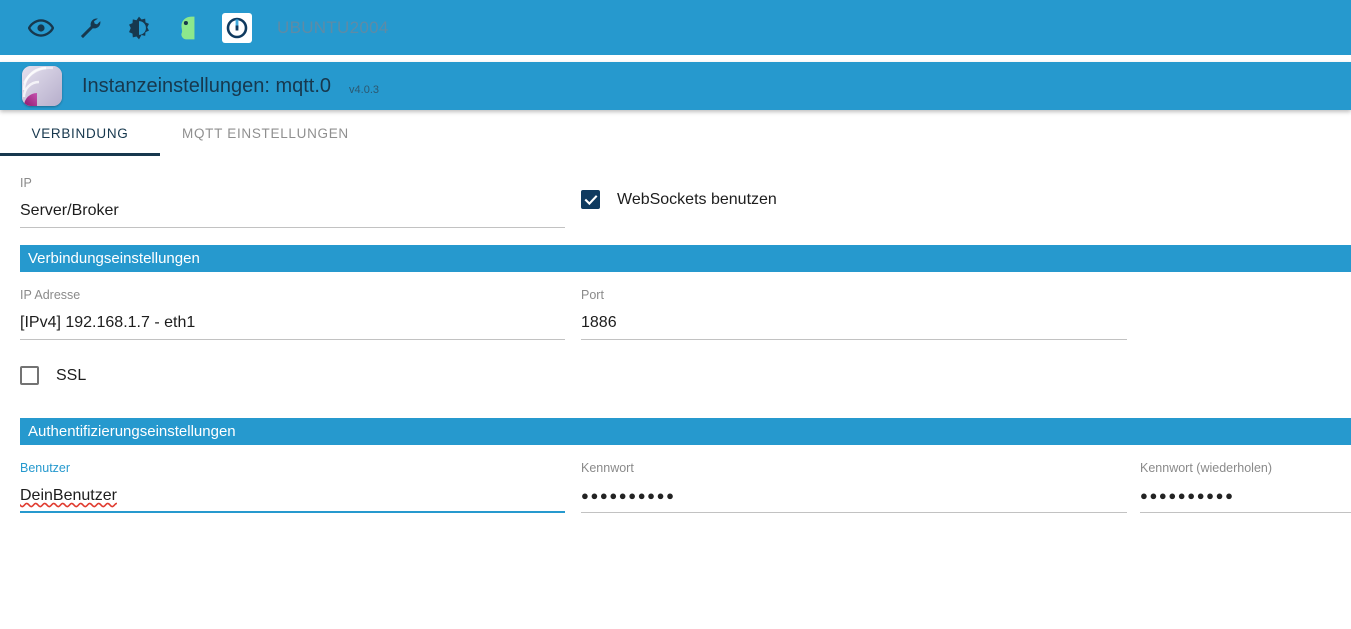  Describe the element at coordinates (68, 495) in the screenshot. I see `user-value: DeinBenutzer` at that location.